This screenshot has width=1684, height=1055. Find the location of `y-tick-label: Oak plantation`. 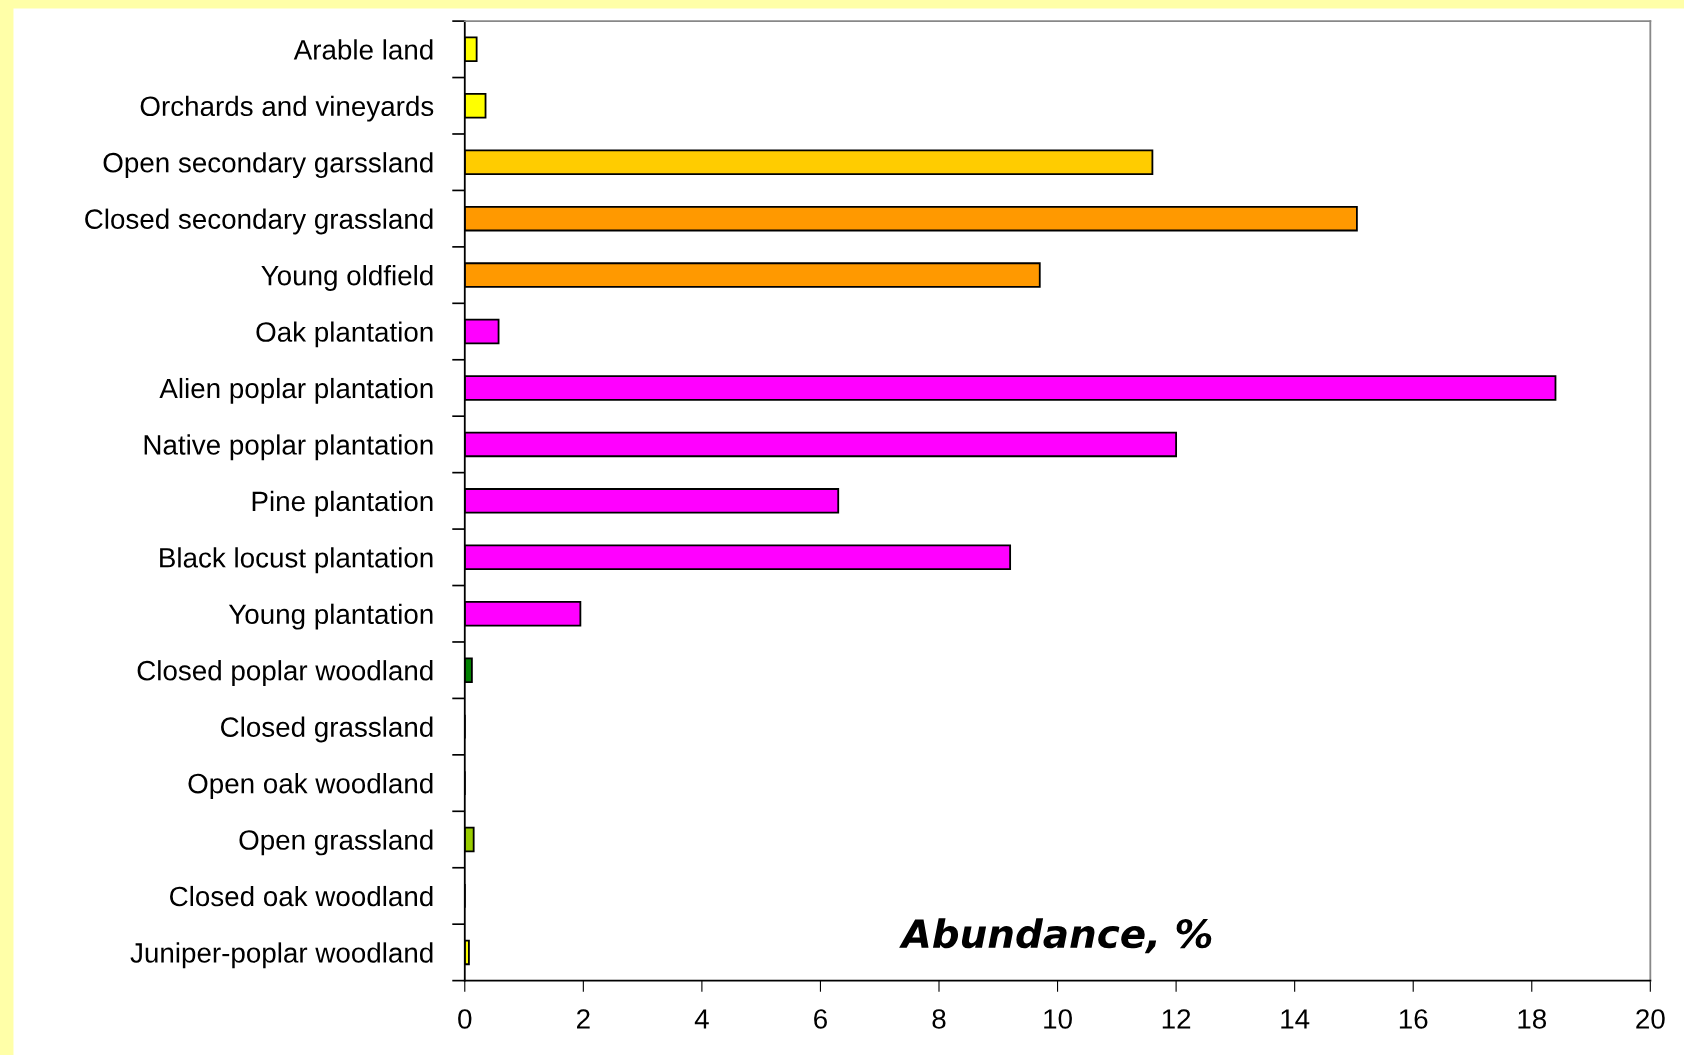

y-tick-label: Oak plantation is located at coordinates (344, 334).